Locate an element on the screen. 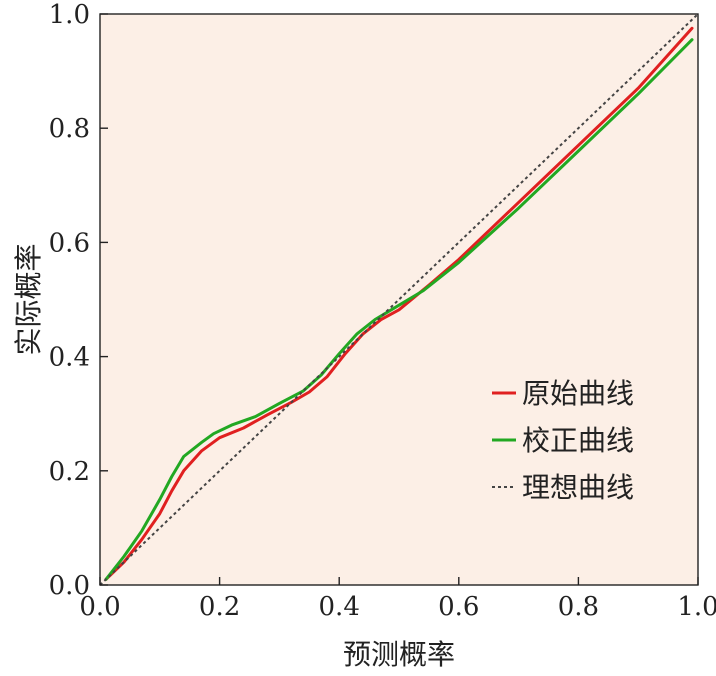 The height and width of the screenshot is (676, 716). legend-label-1: 原始曲线 is located at coordinates (578, 393).